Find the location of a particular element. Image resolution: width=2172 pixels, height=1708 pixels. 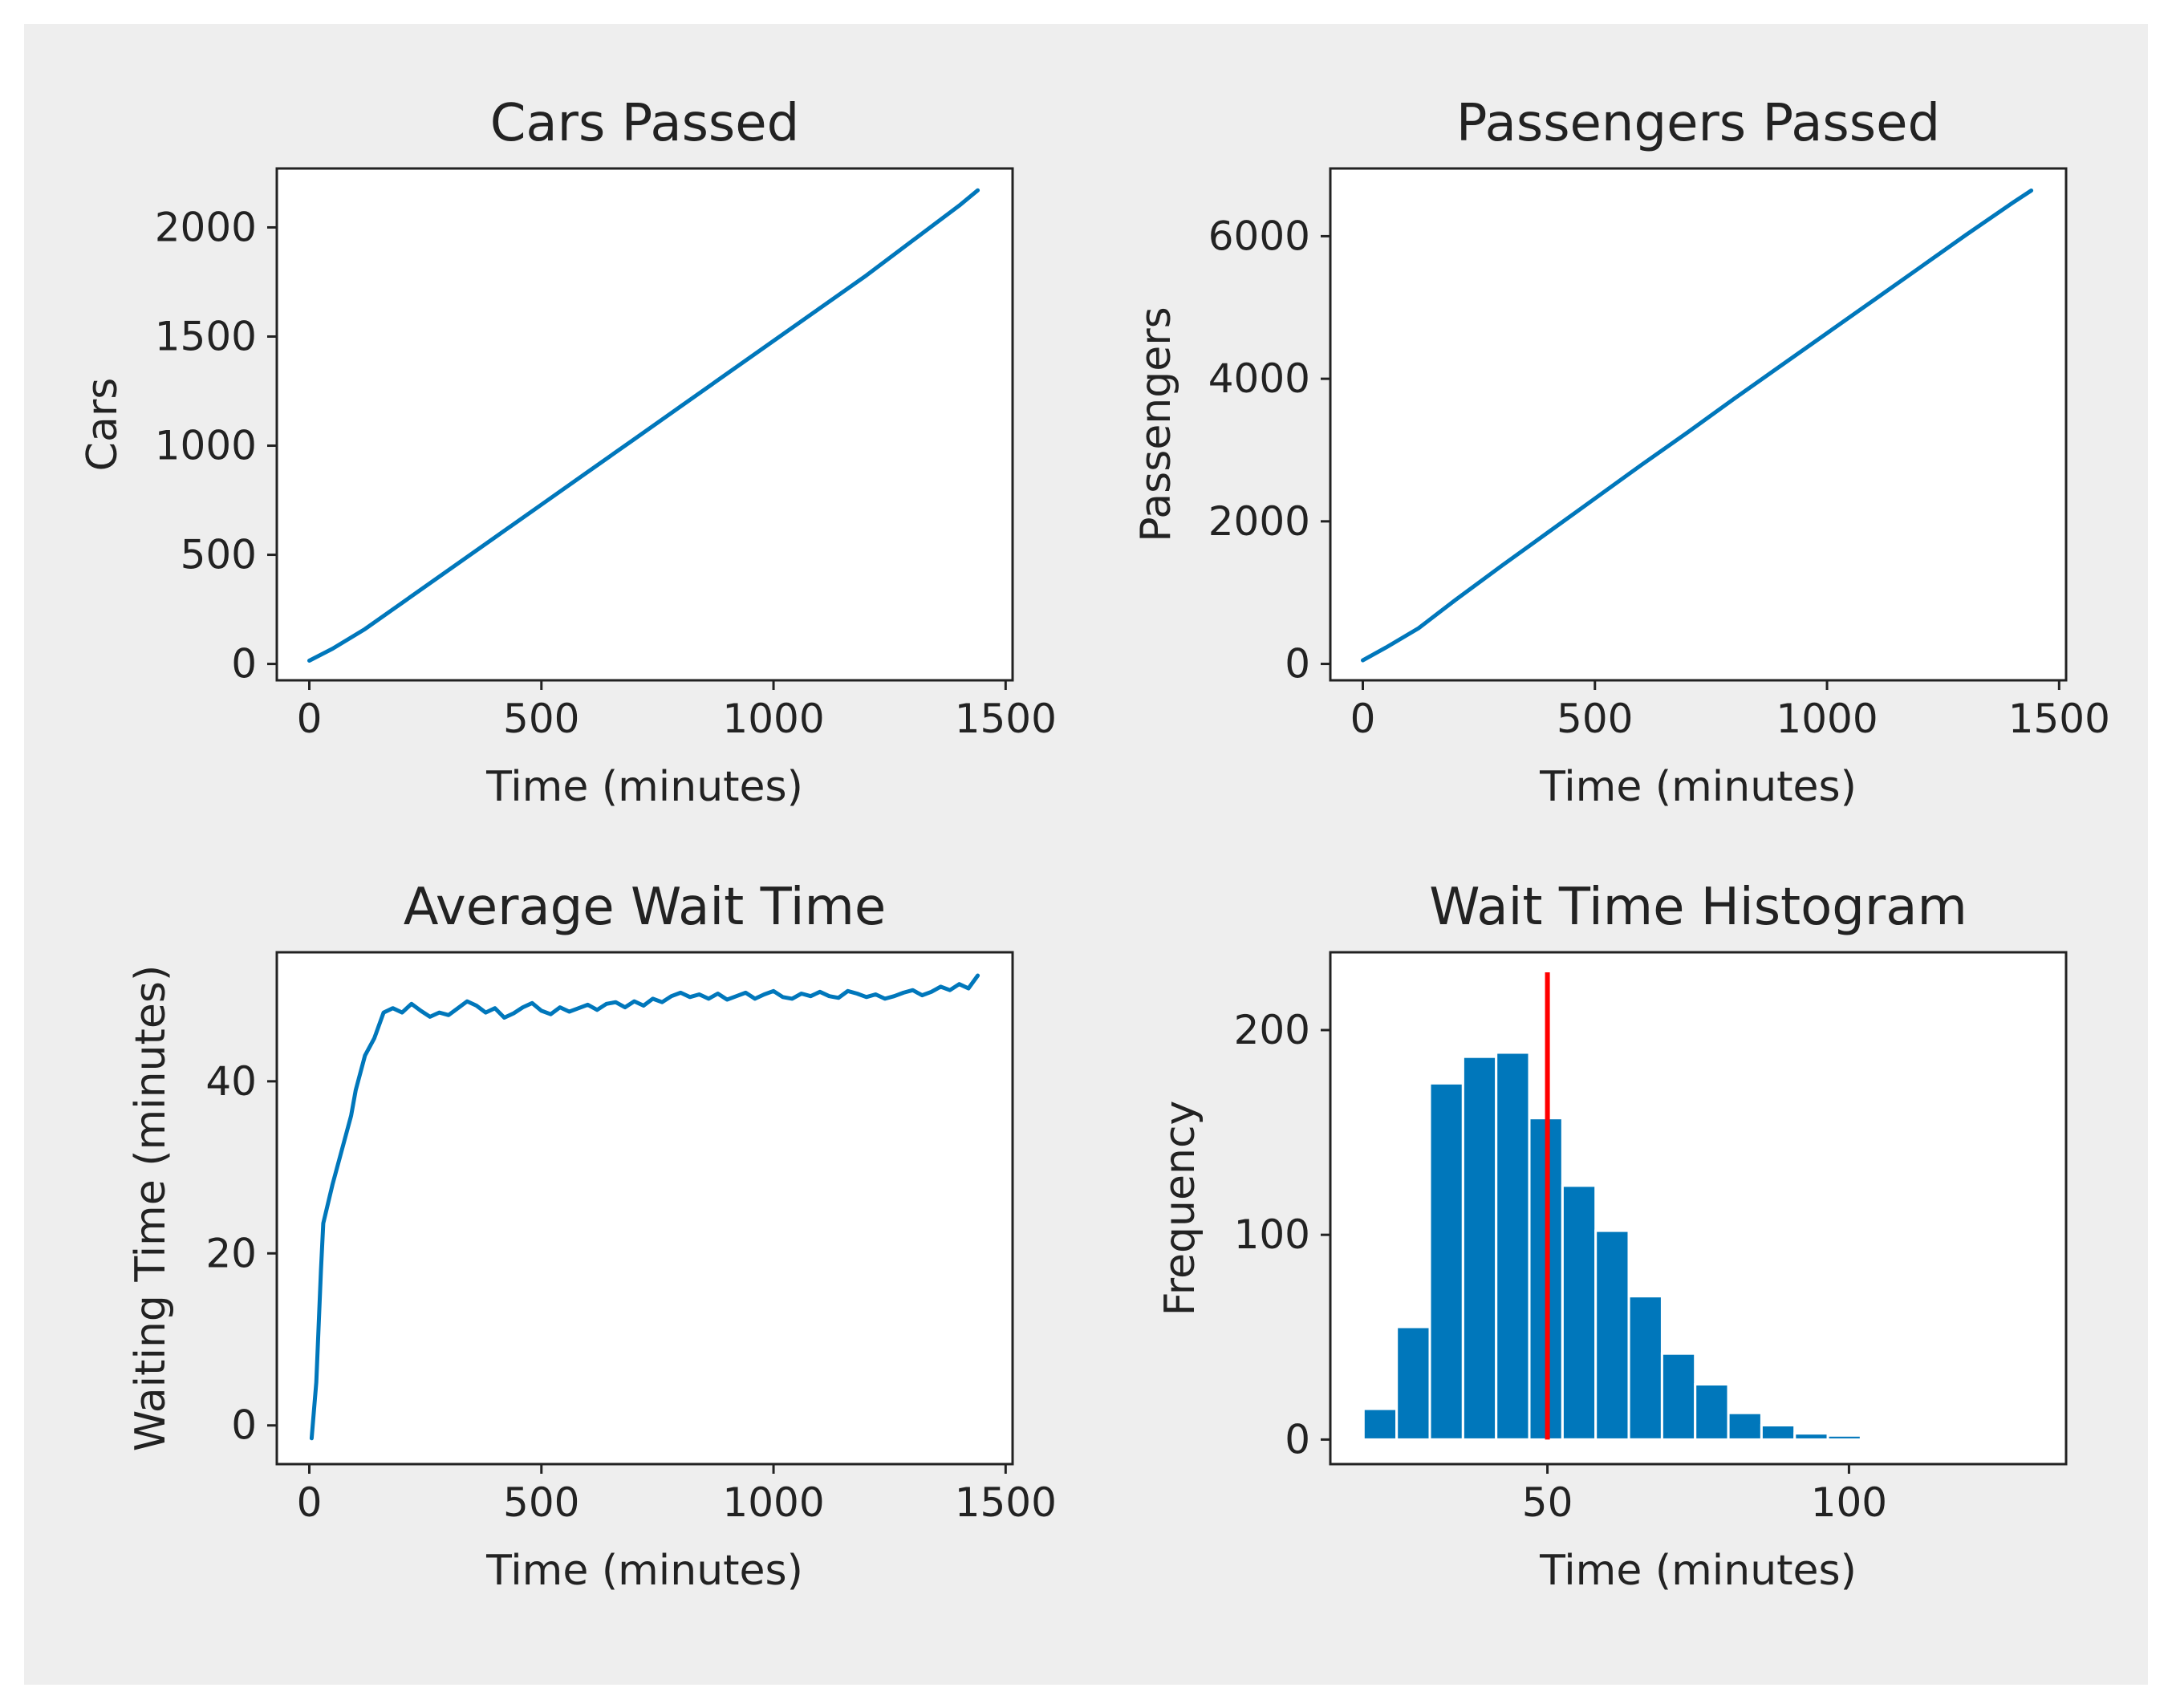

x-tick-label: 100 is located at coordinates (1849, 1503).